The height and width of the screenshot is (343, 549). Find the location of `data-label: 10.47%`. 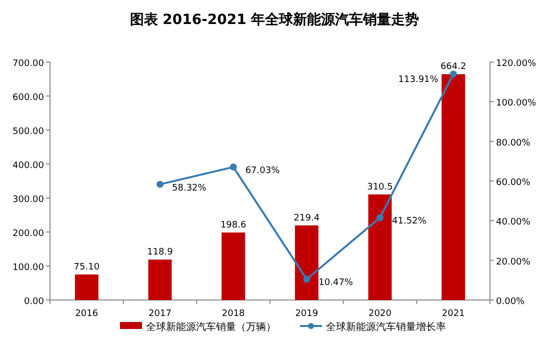

data-label: 10.47% is located at coordinates (336, 283).